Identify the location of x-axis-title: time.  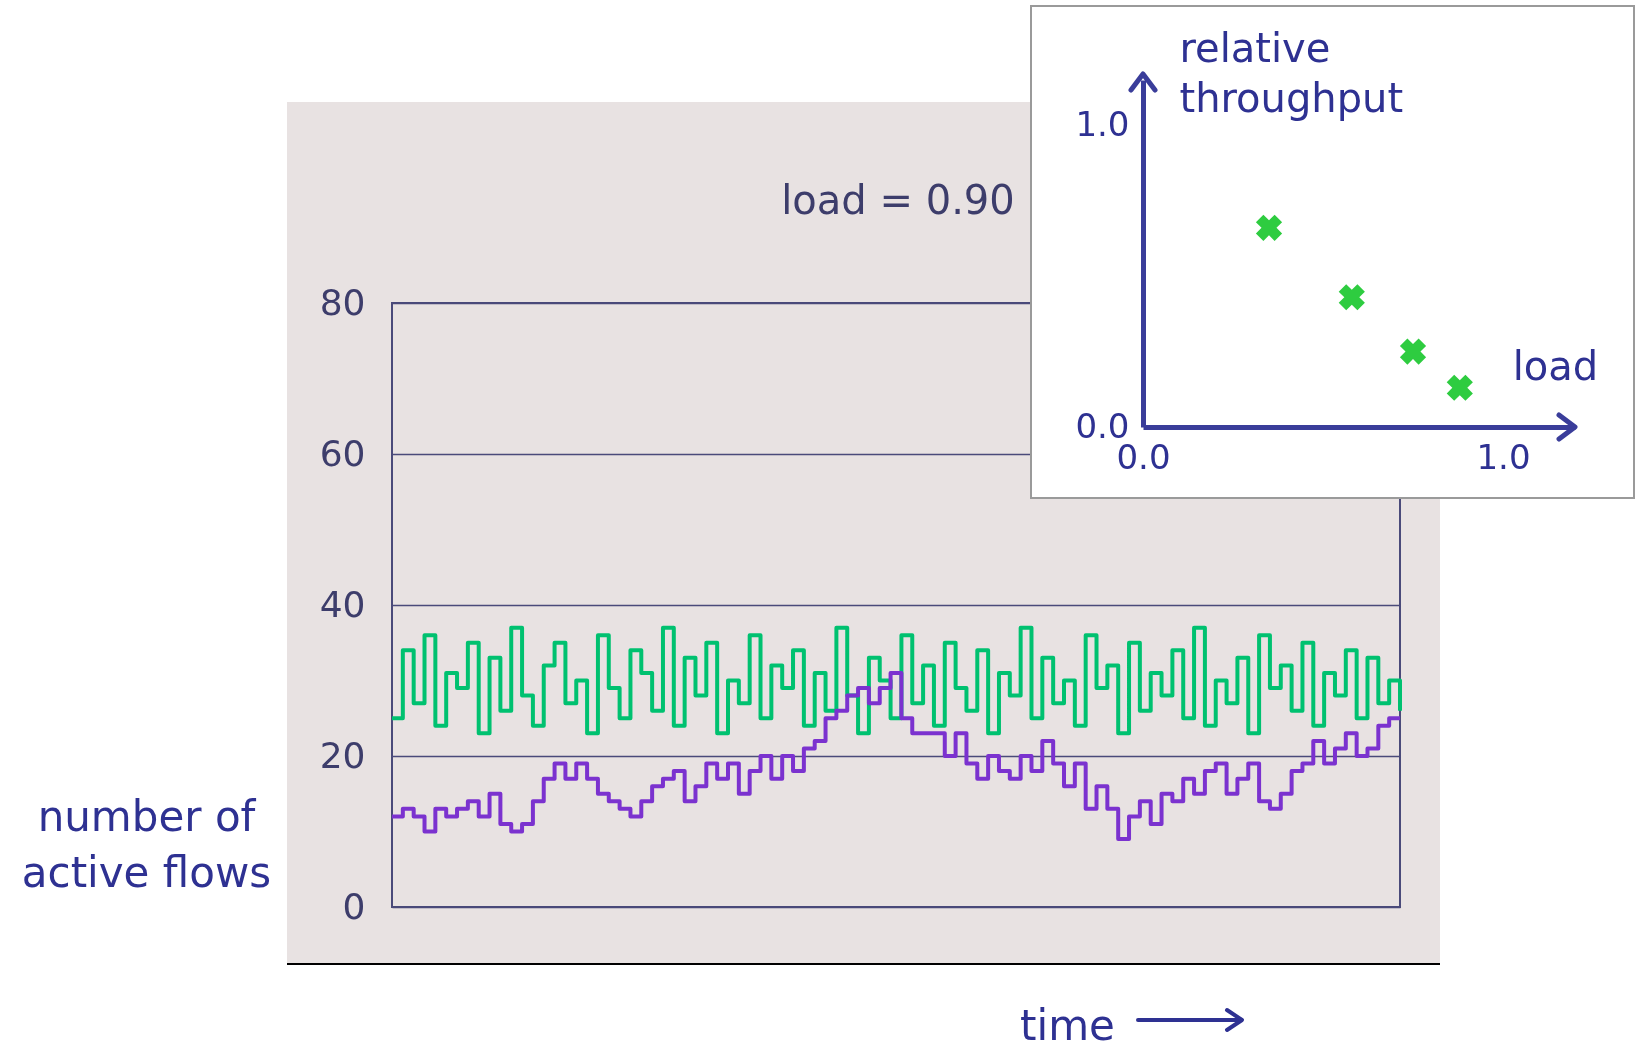
(1067, 1022).